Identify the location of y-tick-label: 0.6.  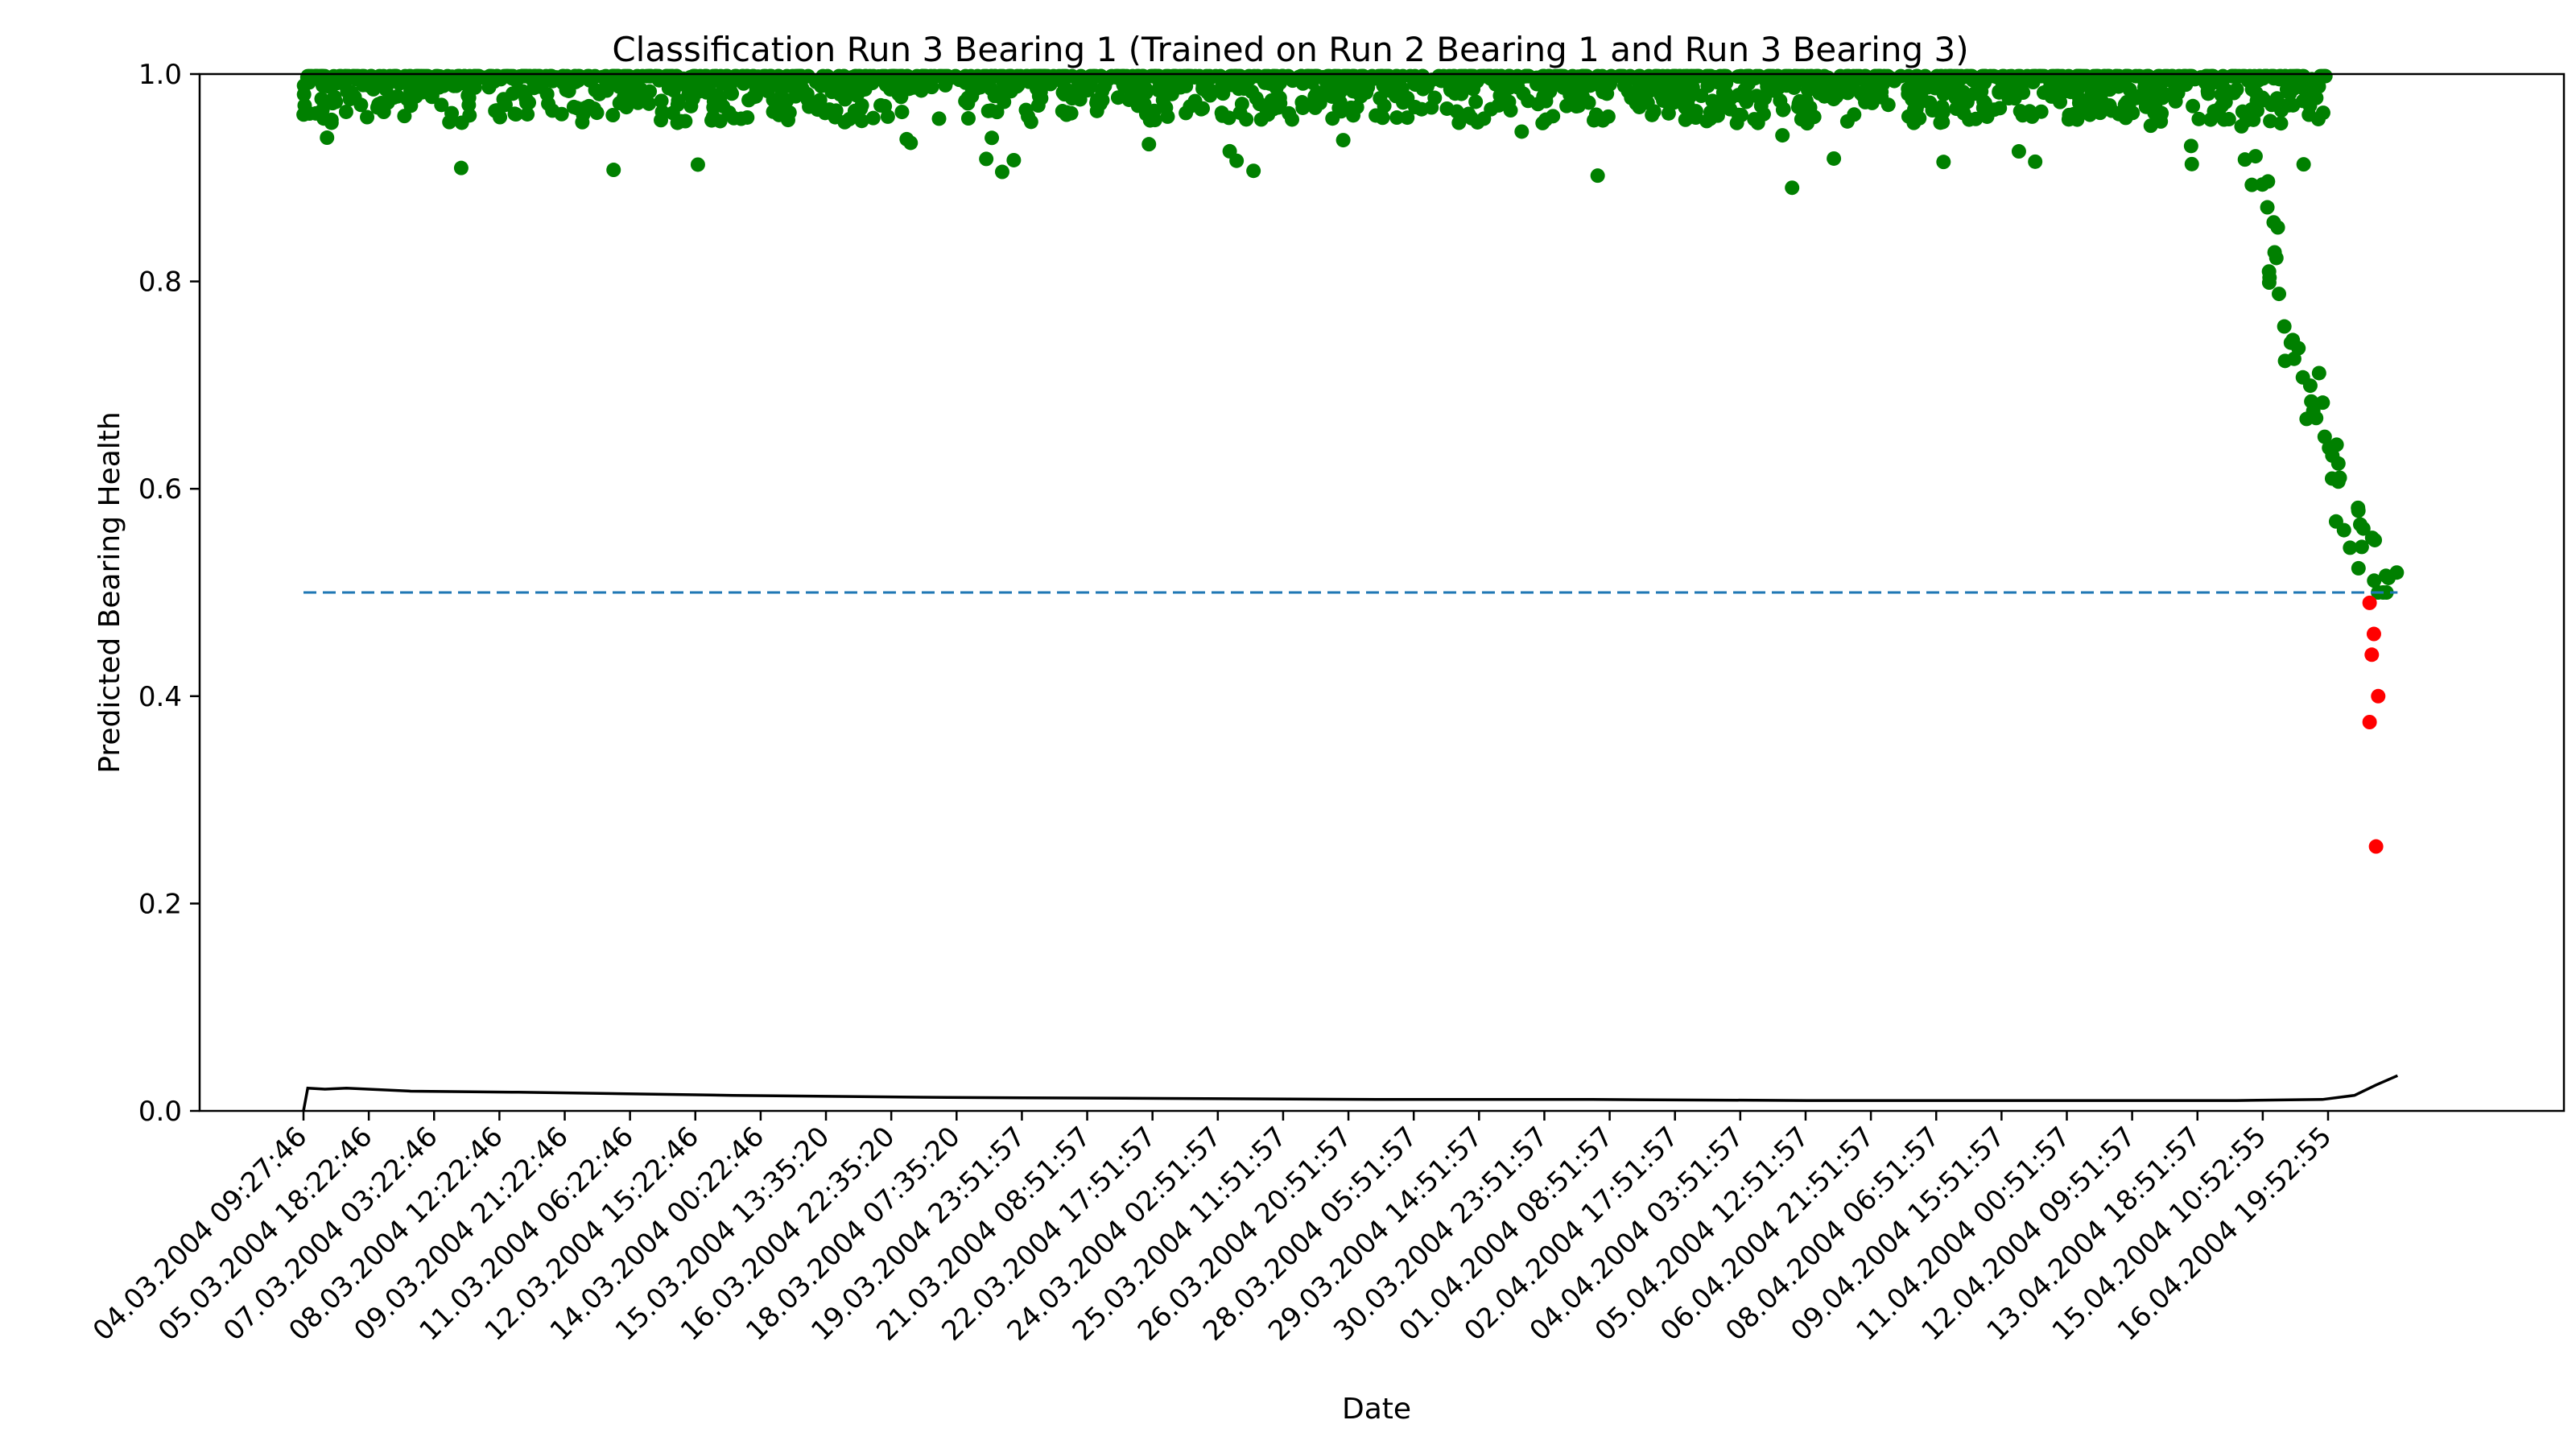
(160, 489).